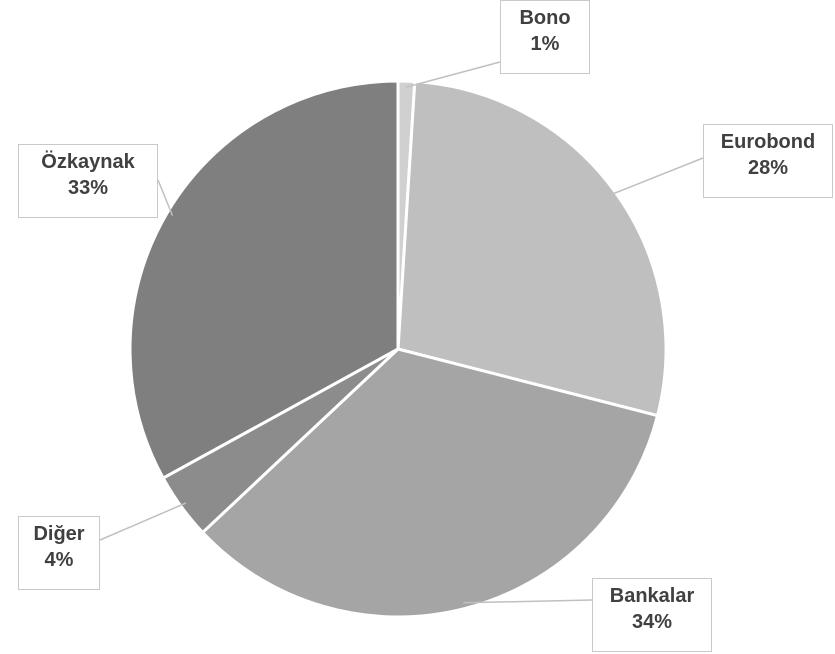 The height and width of the screenshot is (654, 835). Describe the element at coordinates (768, 142) in the screenshot. I see `data-label-name: Eurobond` at that location.